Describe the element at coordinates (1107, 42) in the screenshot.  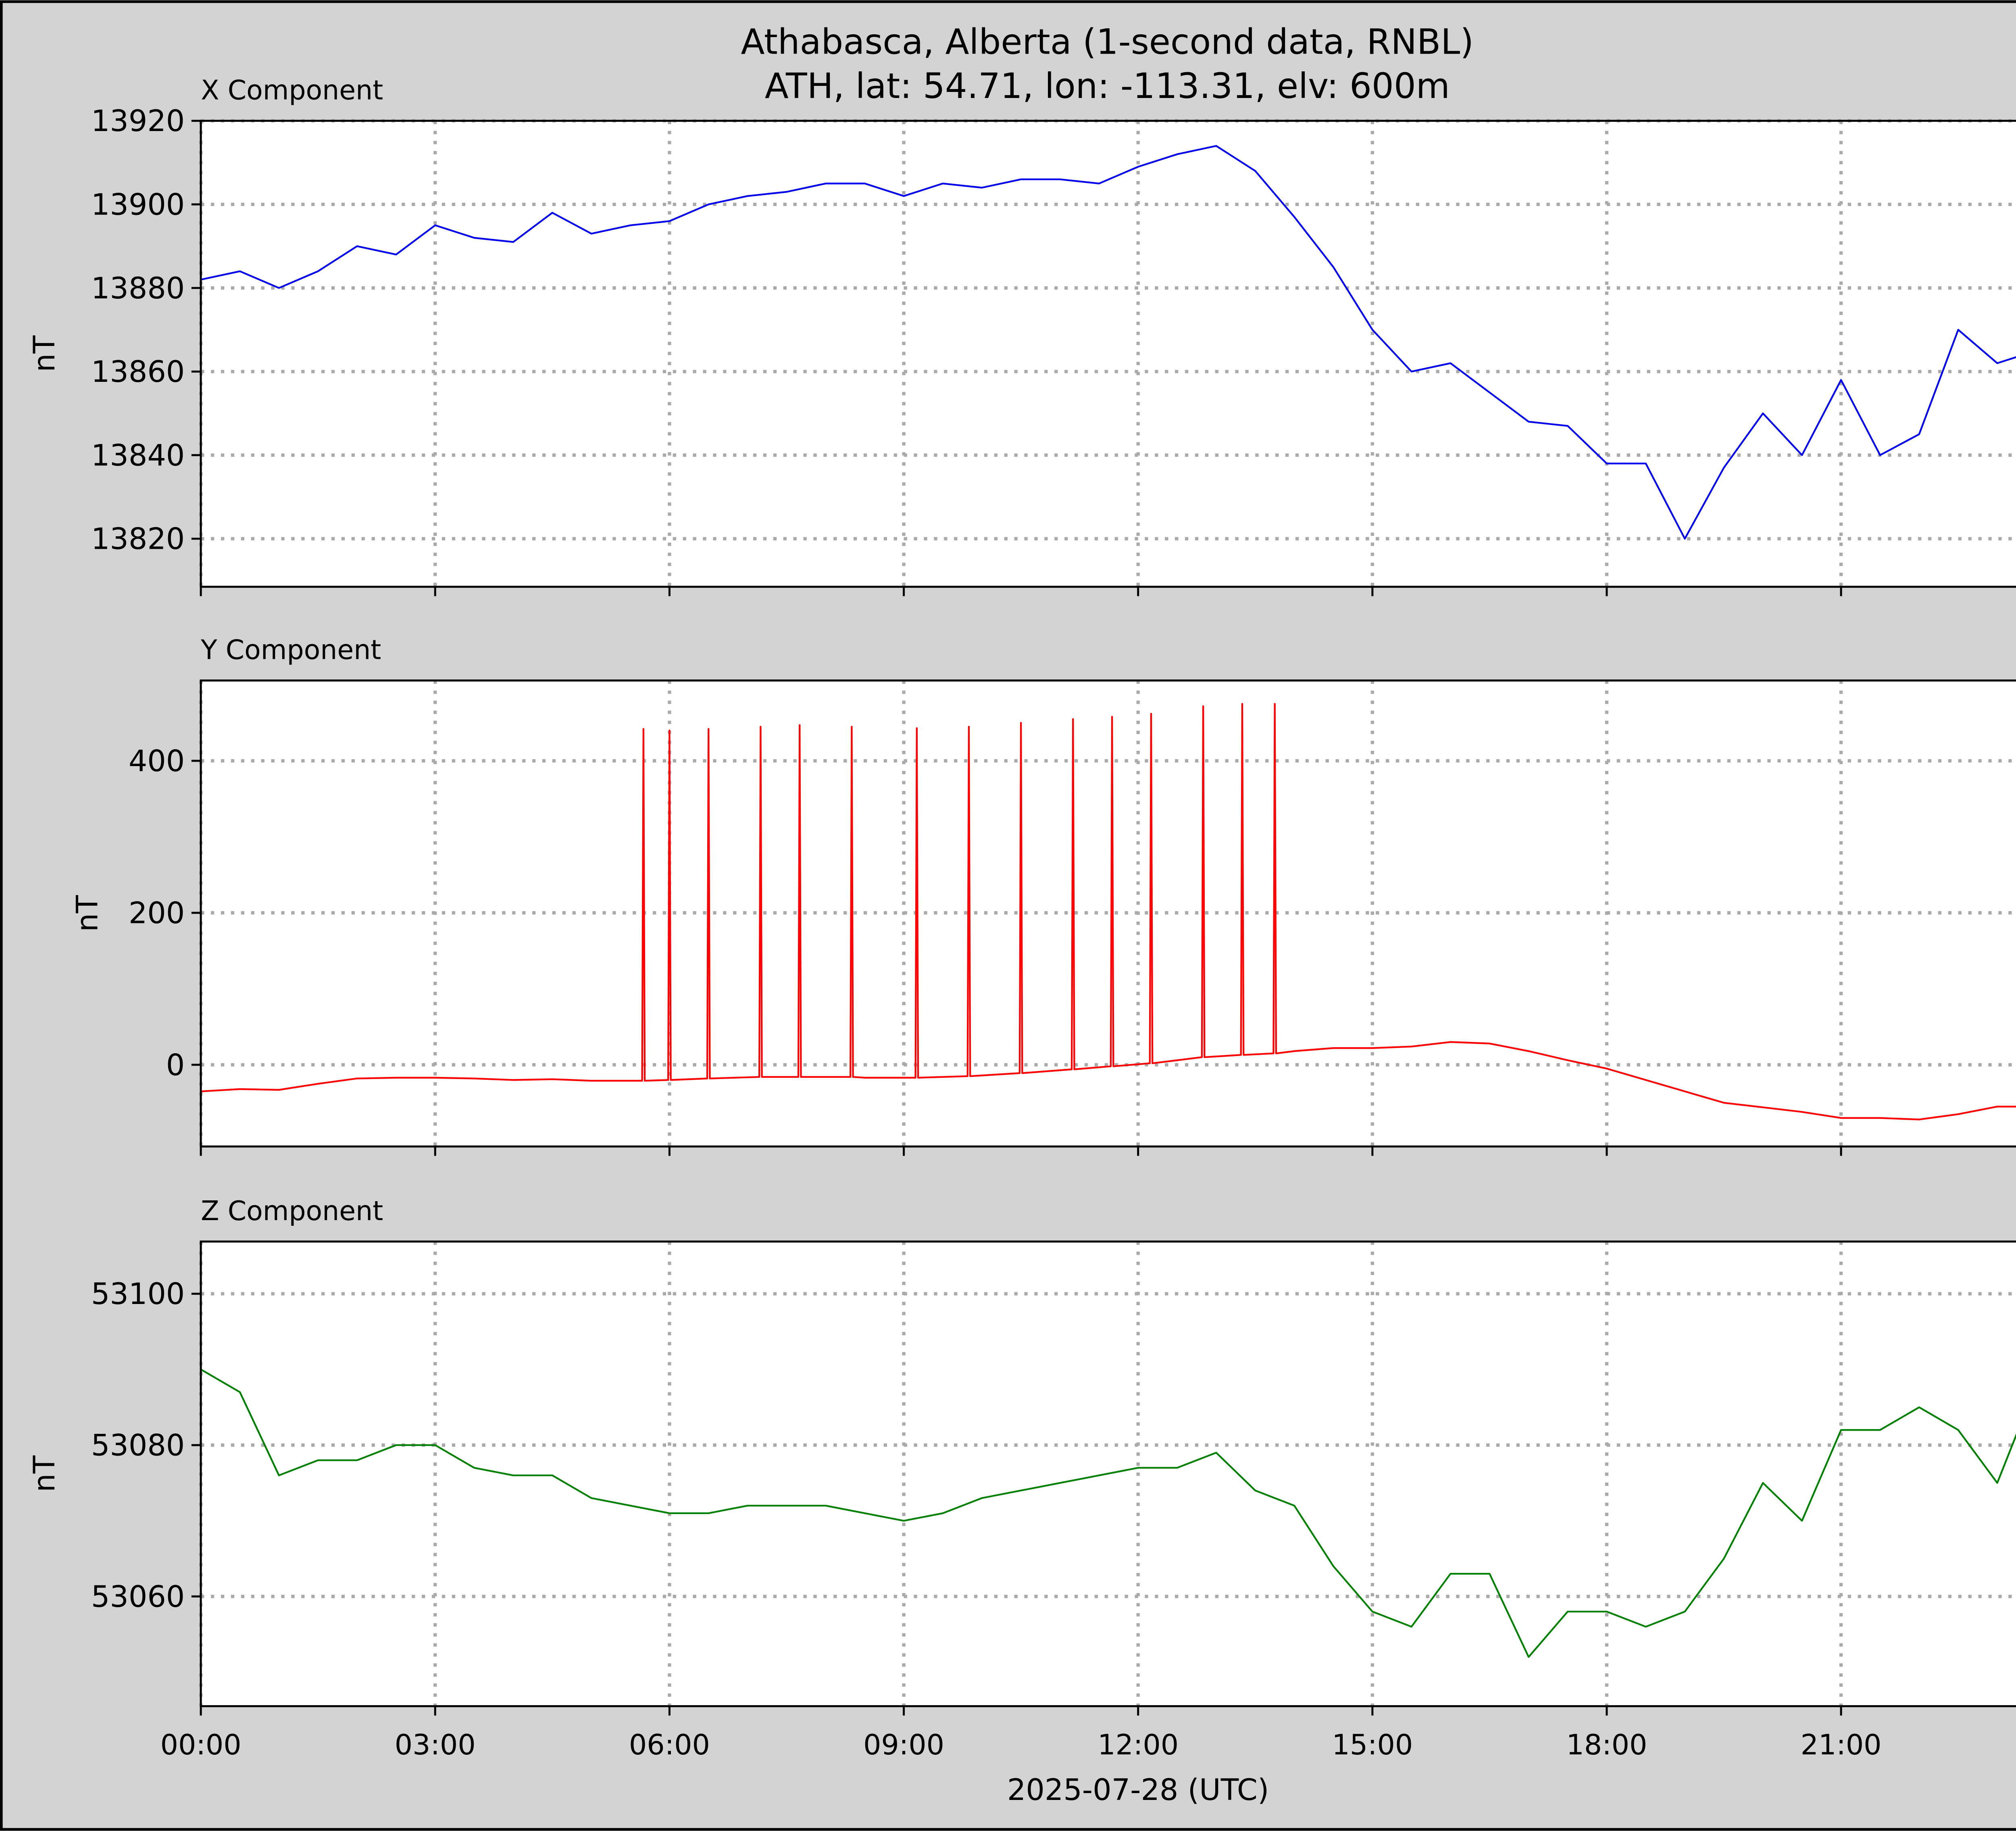
I see `figure-title: Athabasca, Alberta (1-second data, RNBL)` at that location.